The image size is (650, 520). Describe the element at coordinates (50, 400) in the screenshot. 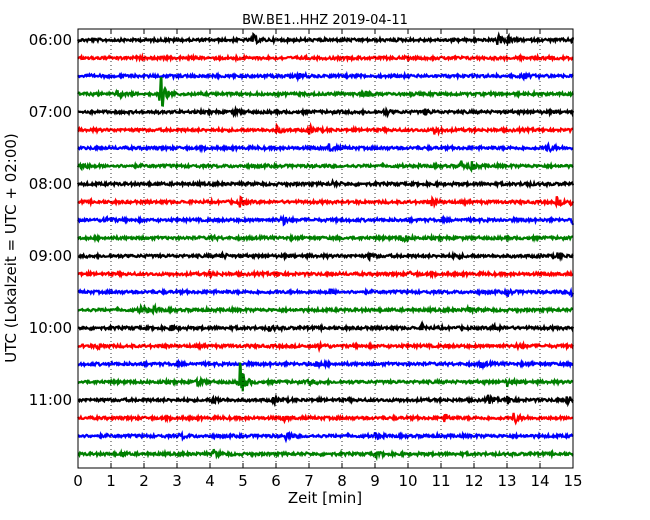

I see `y-tick-label: 11:00` at that location.